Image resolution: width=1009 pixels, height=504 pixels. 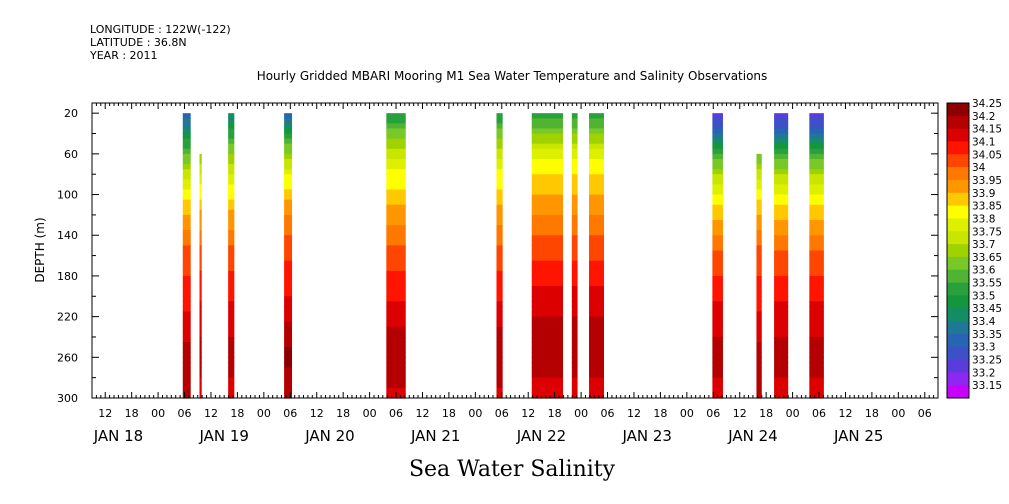 I want to click on y-tick-label: 140, so click(x=67, y=235).